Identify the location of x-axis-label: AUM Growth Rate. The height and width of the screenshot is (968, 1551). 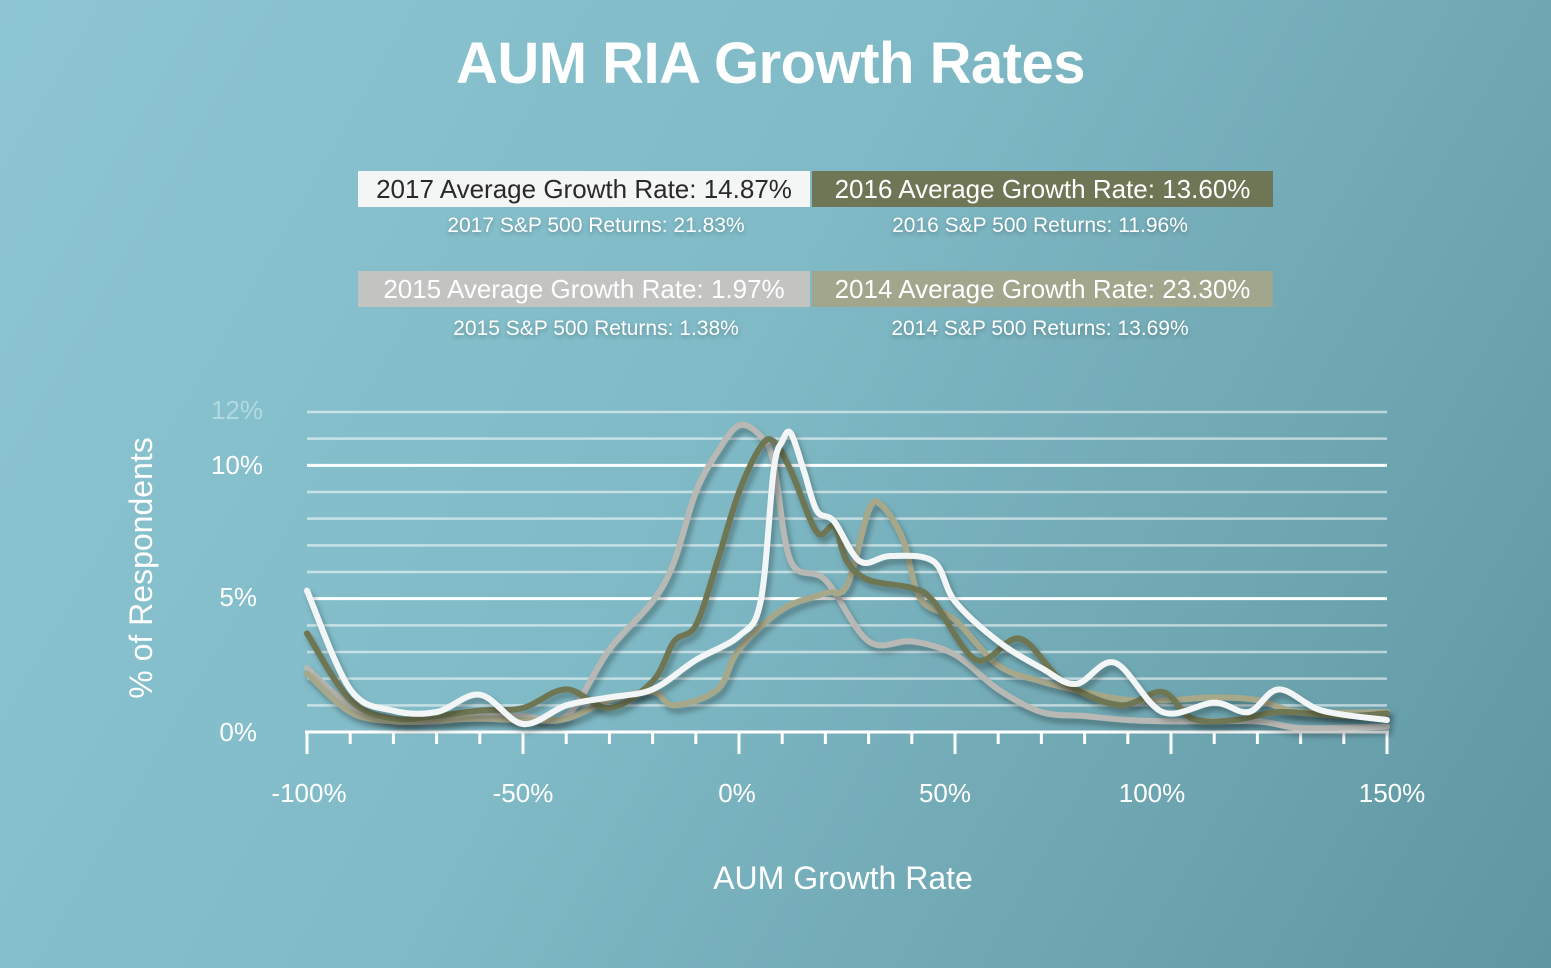
(843, 878).